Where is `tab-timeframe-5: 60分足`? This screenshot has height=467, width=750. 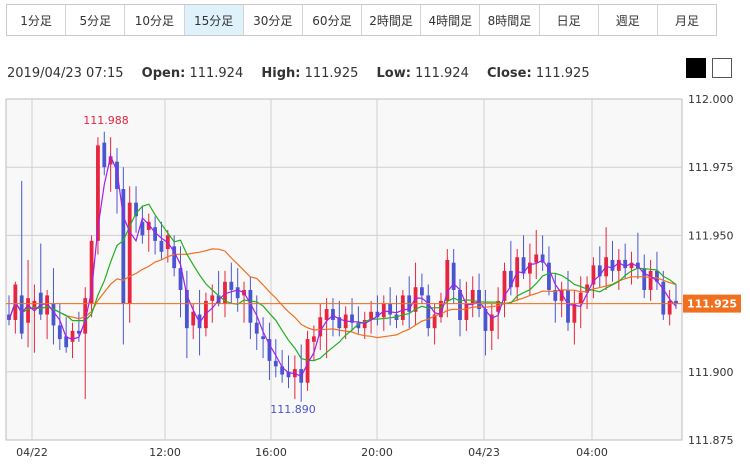
tab-timeframe-5: 60分足 is located at coordinates (332, 20).